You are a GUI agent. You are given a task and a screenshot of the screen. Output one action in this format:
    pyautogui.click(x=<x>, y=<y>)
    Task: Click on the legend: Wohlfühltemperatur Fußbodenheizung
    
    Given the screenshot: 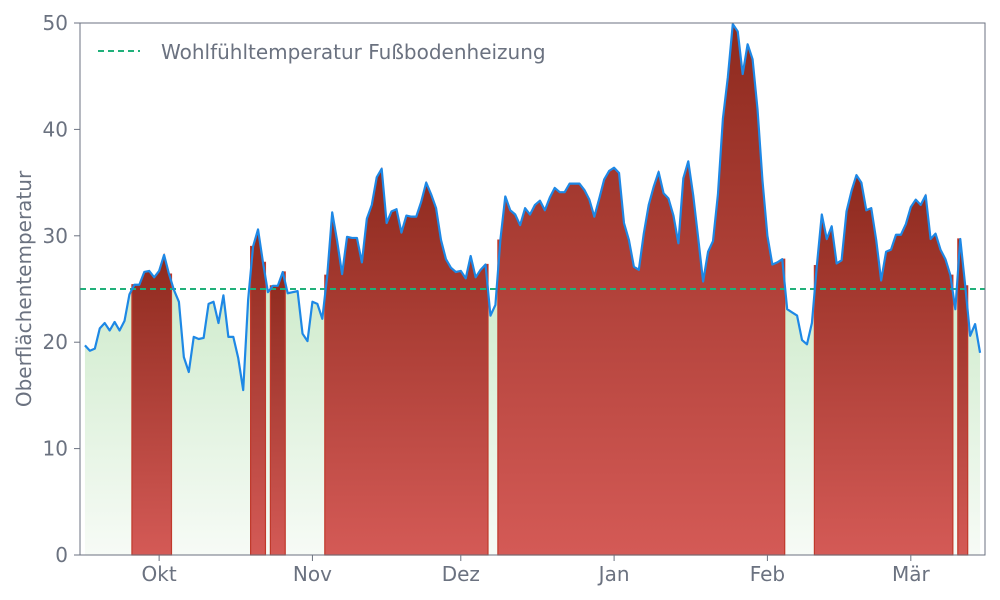 What is the action you would take?
    pyautogui.click(x=322, y=52)
    